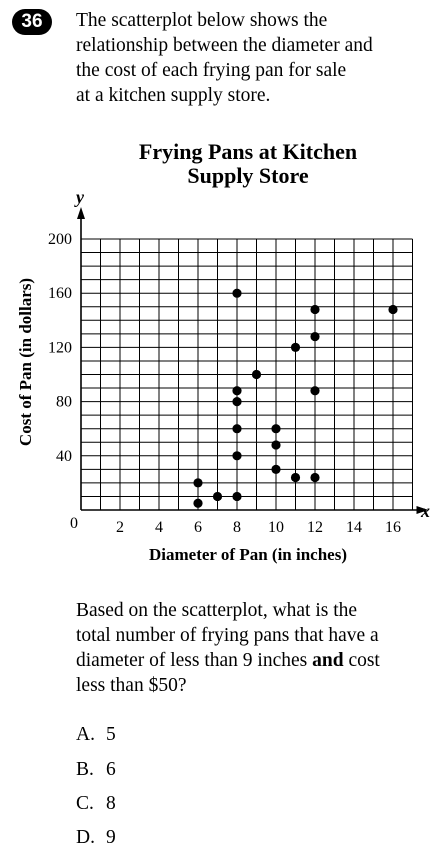 The width and height of the screenshot is (448, 855). I want to click on y-tick-label: 200, so click(60, 239).